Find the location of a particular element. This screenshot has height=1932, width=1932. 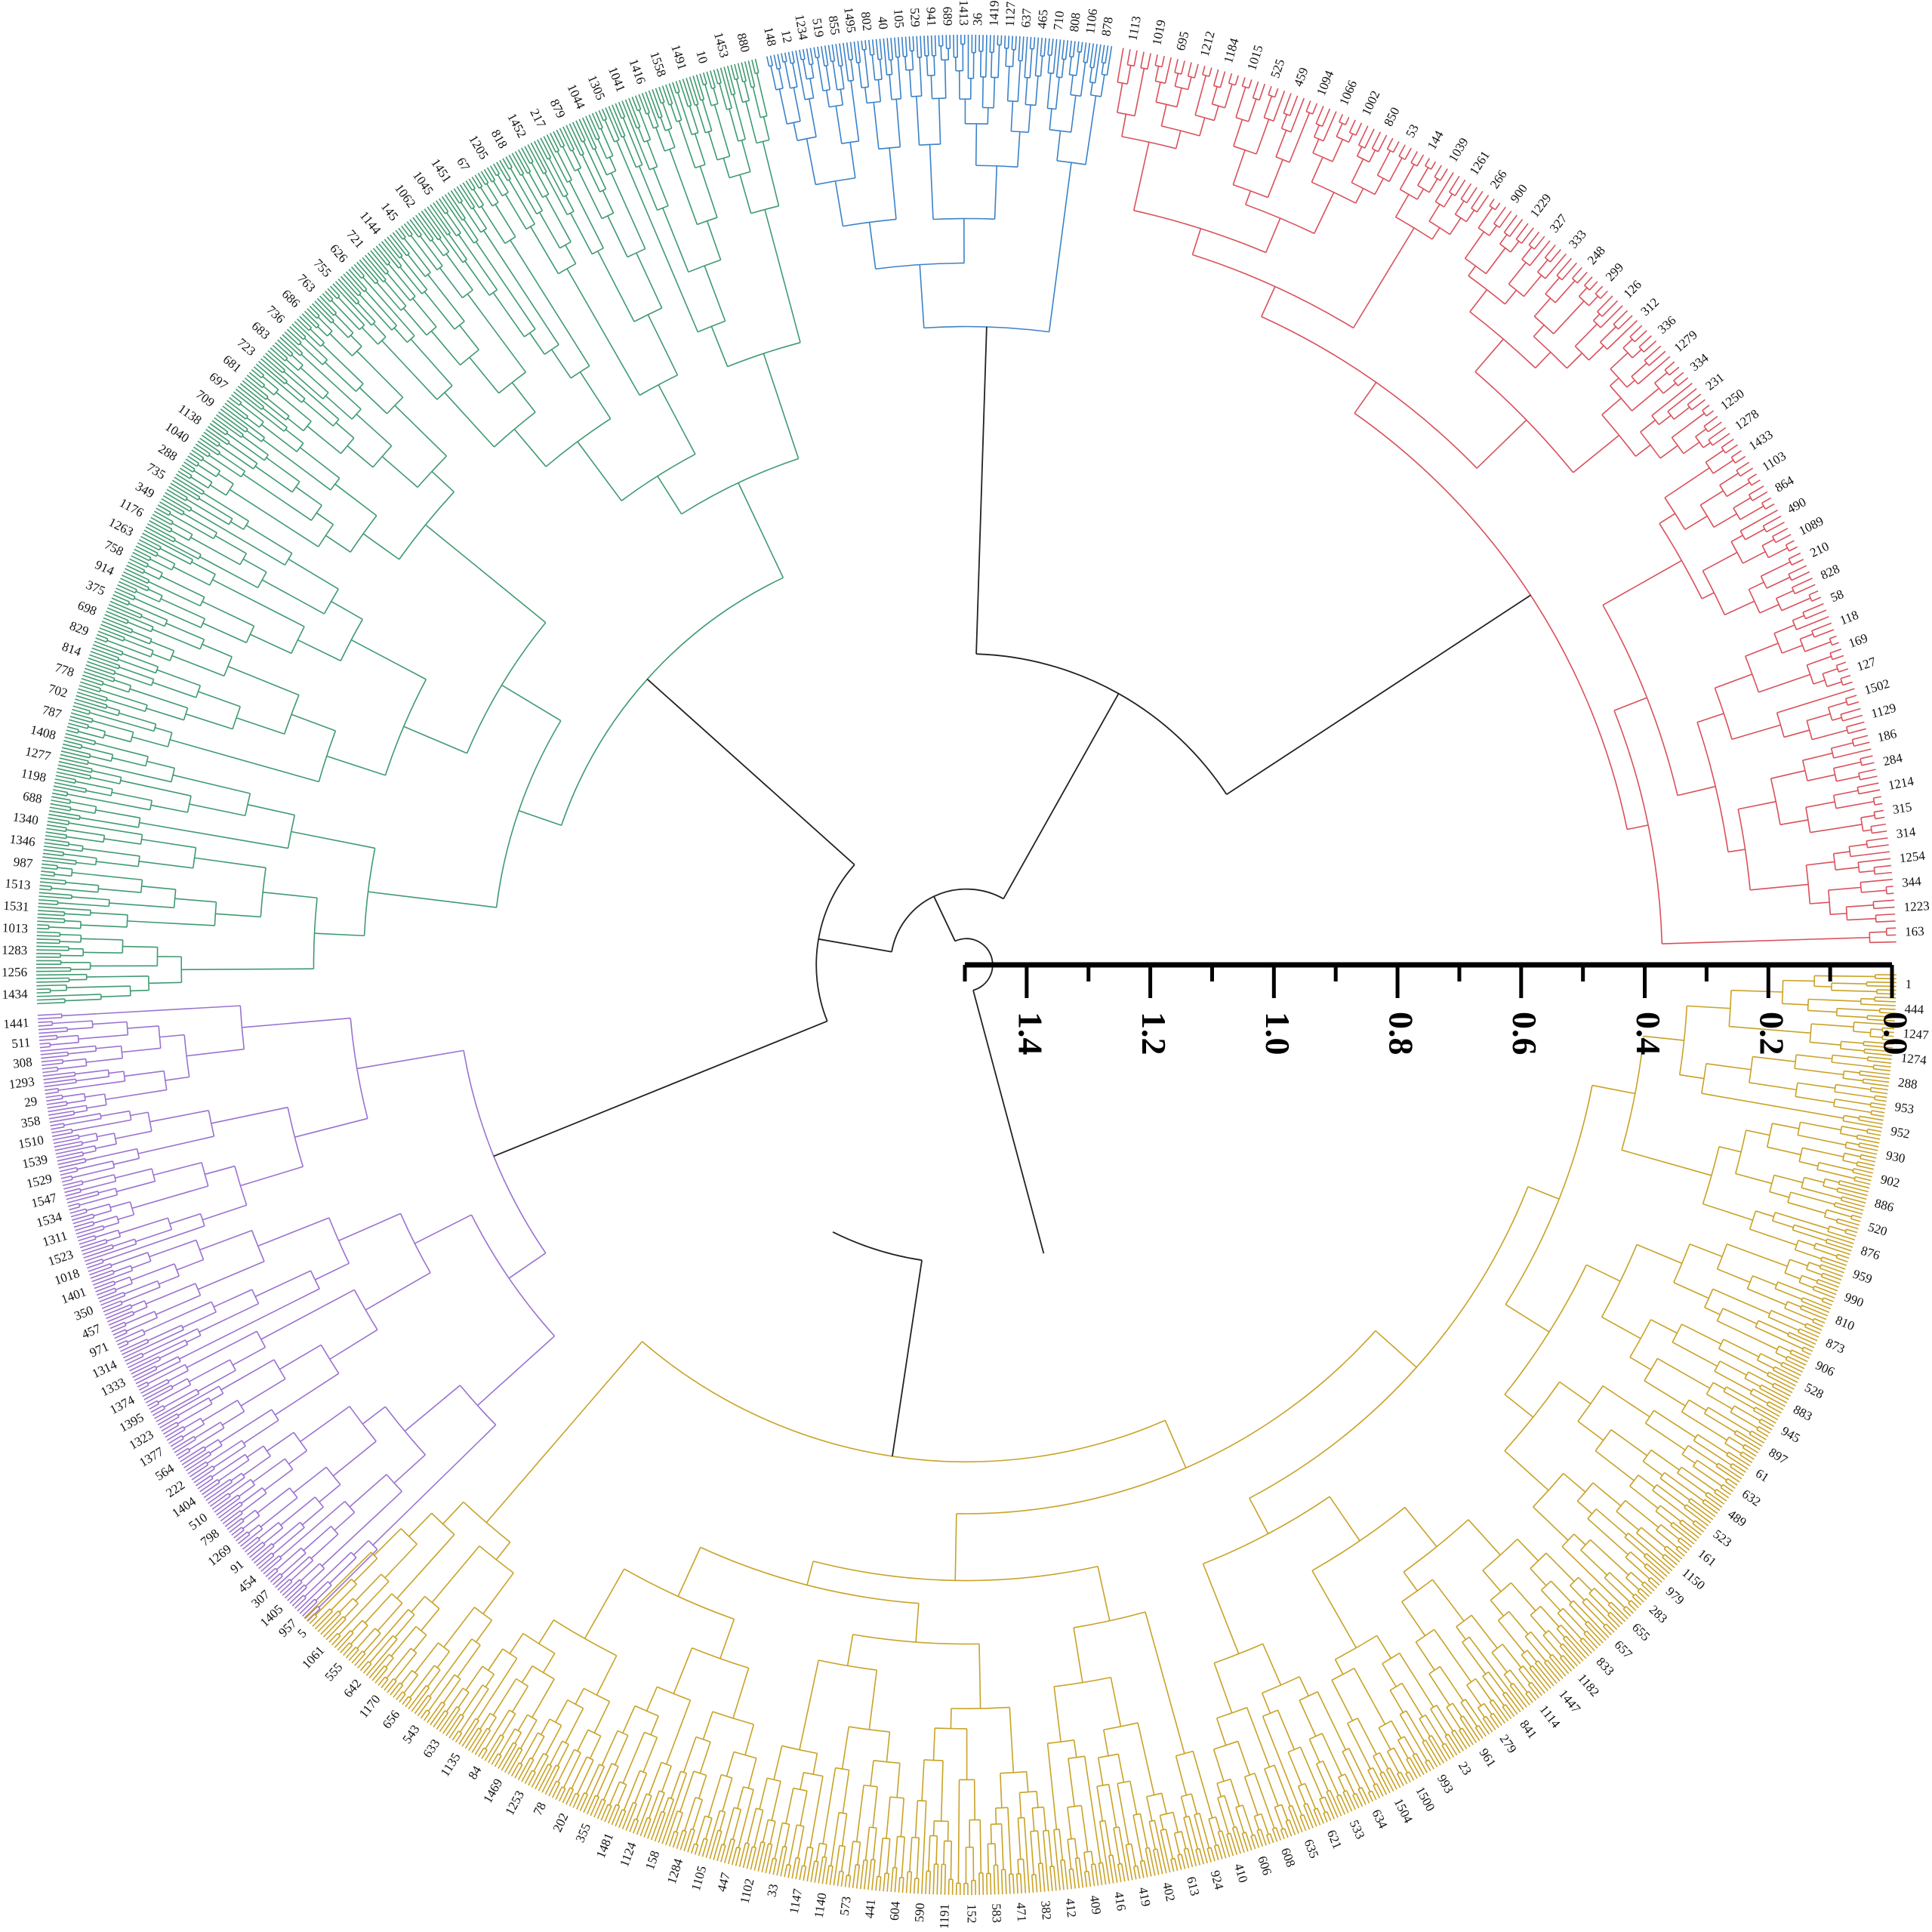

leaf-label: 1214 is located at coordinates (1901, 783).